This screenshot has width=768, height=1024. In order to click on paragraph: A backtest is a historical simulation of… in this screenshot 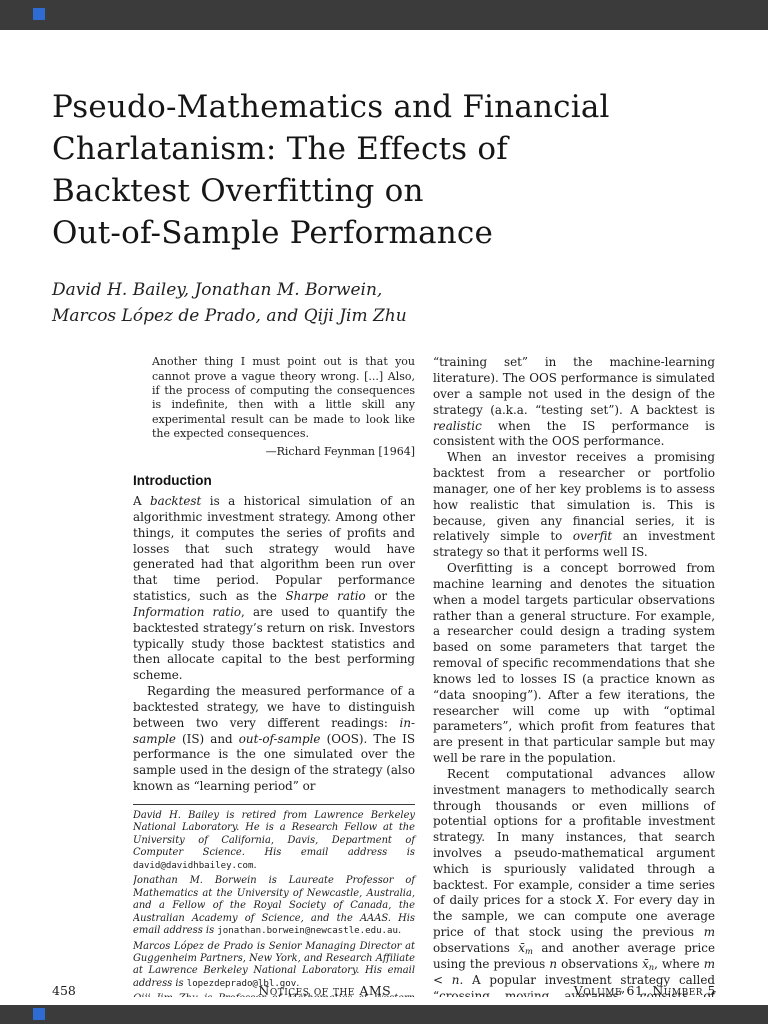, I will do `click(274, 588)`.